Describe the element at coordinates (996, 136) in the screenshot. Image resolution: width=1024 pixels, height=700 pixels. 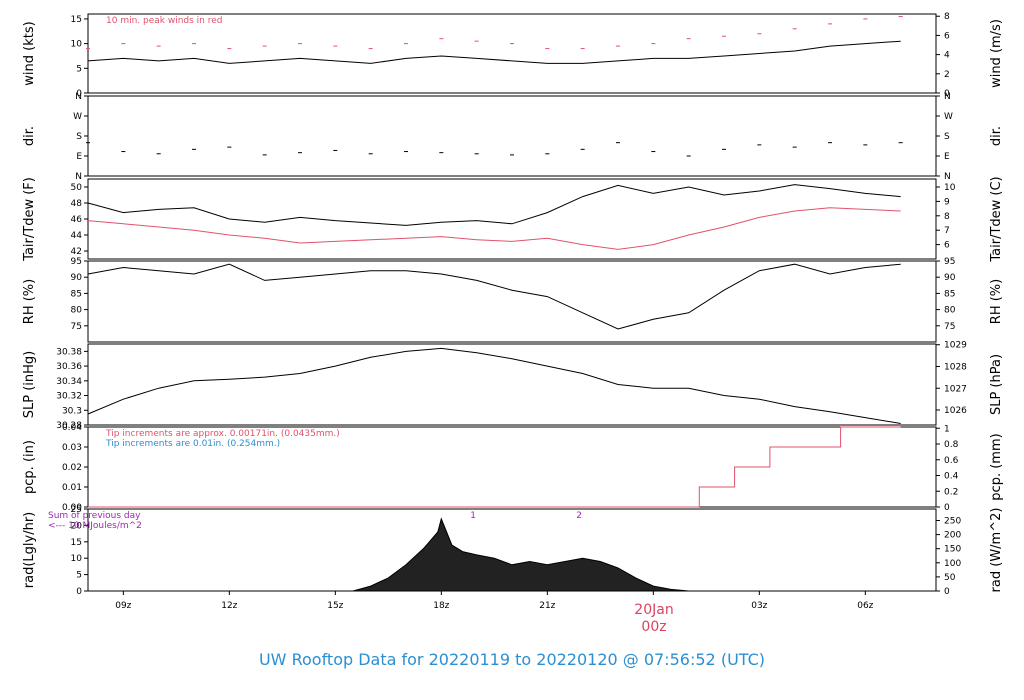
I see `y-axis-label-right: dir.` at that location.